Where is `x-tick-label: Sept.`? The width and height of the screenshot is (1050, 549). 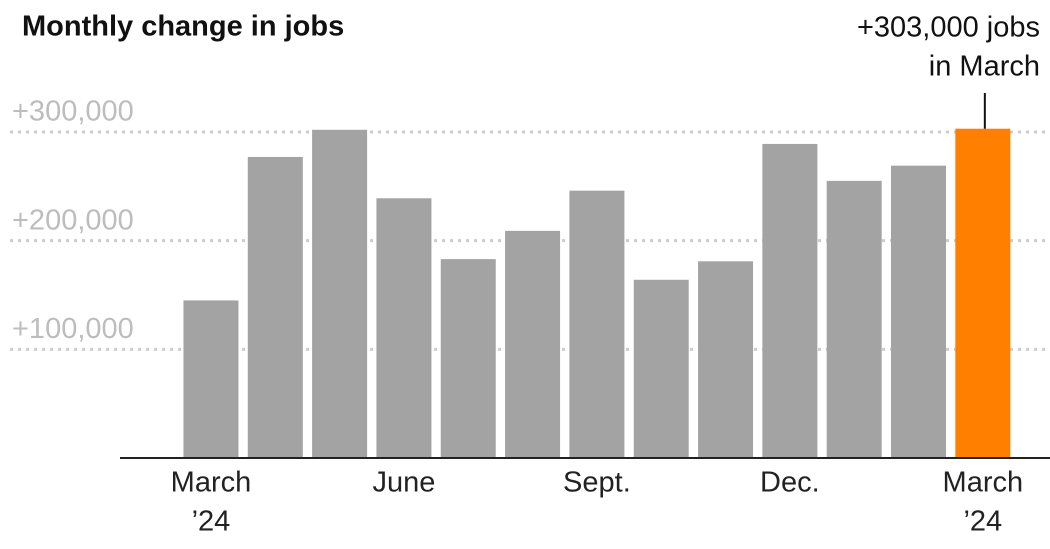
x-tick-label: Sept. is located at coordinates (597, 483).